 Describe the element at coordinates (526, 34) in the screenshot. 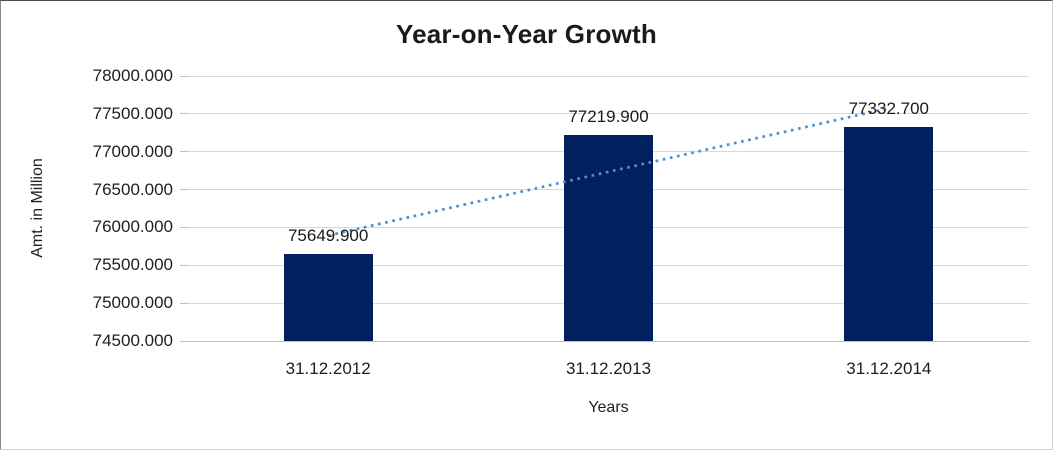

I see `chart-title: Year-on-Year Growth` at that location.